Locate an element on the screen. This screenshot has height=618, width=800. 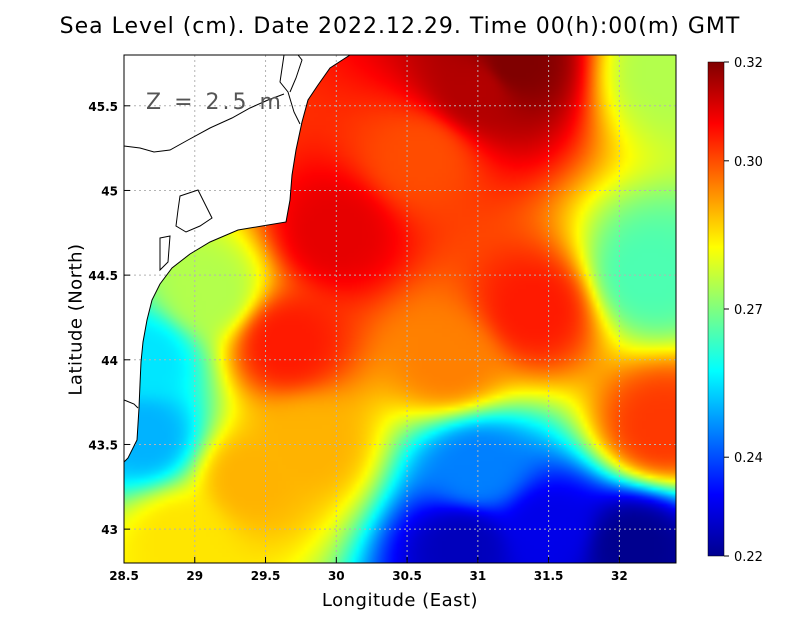
river-line is located at coordinates (131, 404).